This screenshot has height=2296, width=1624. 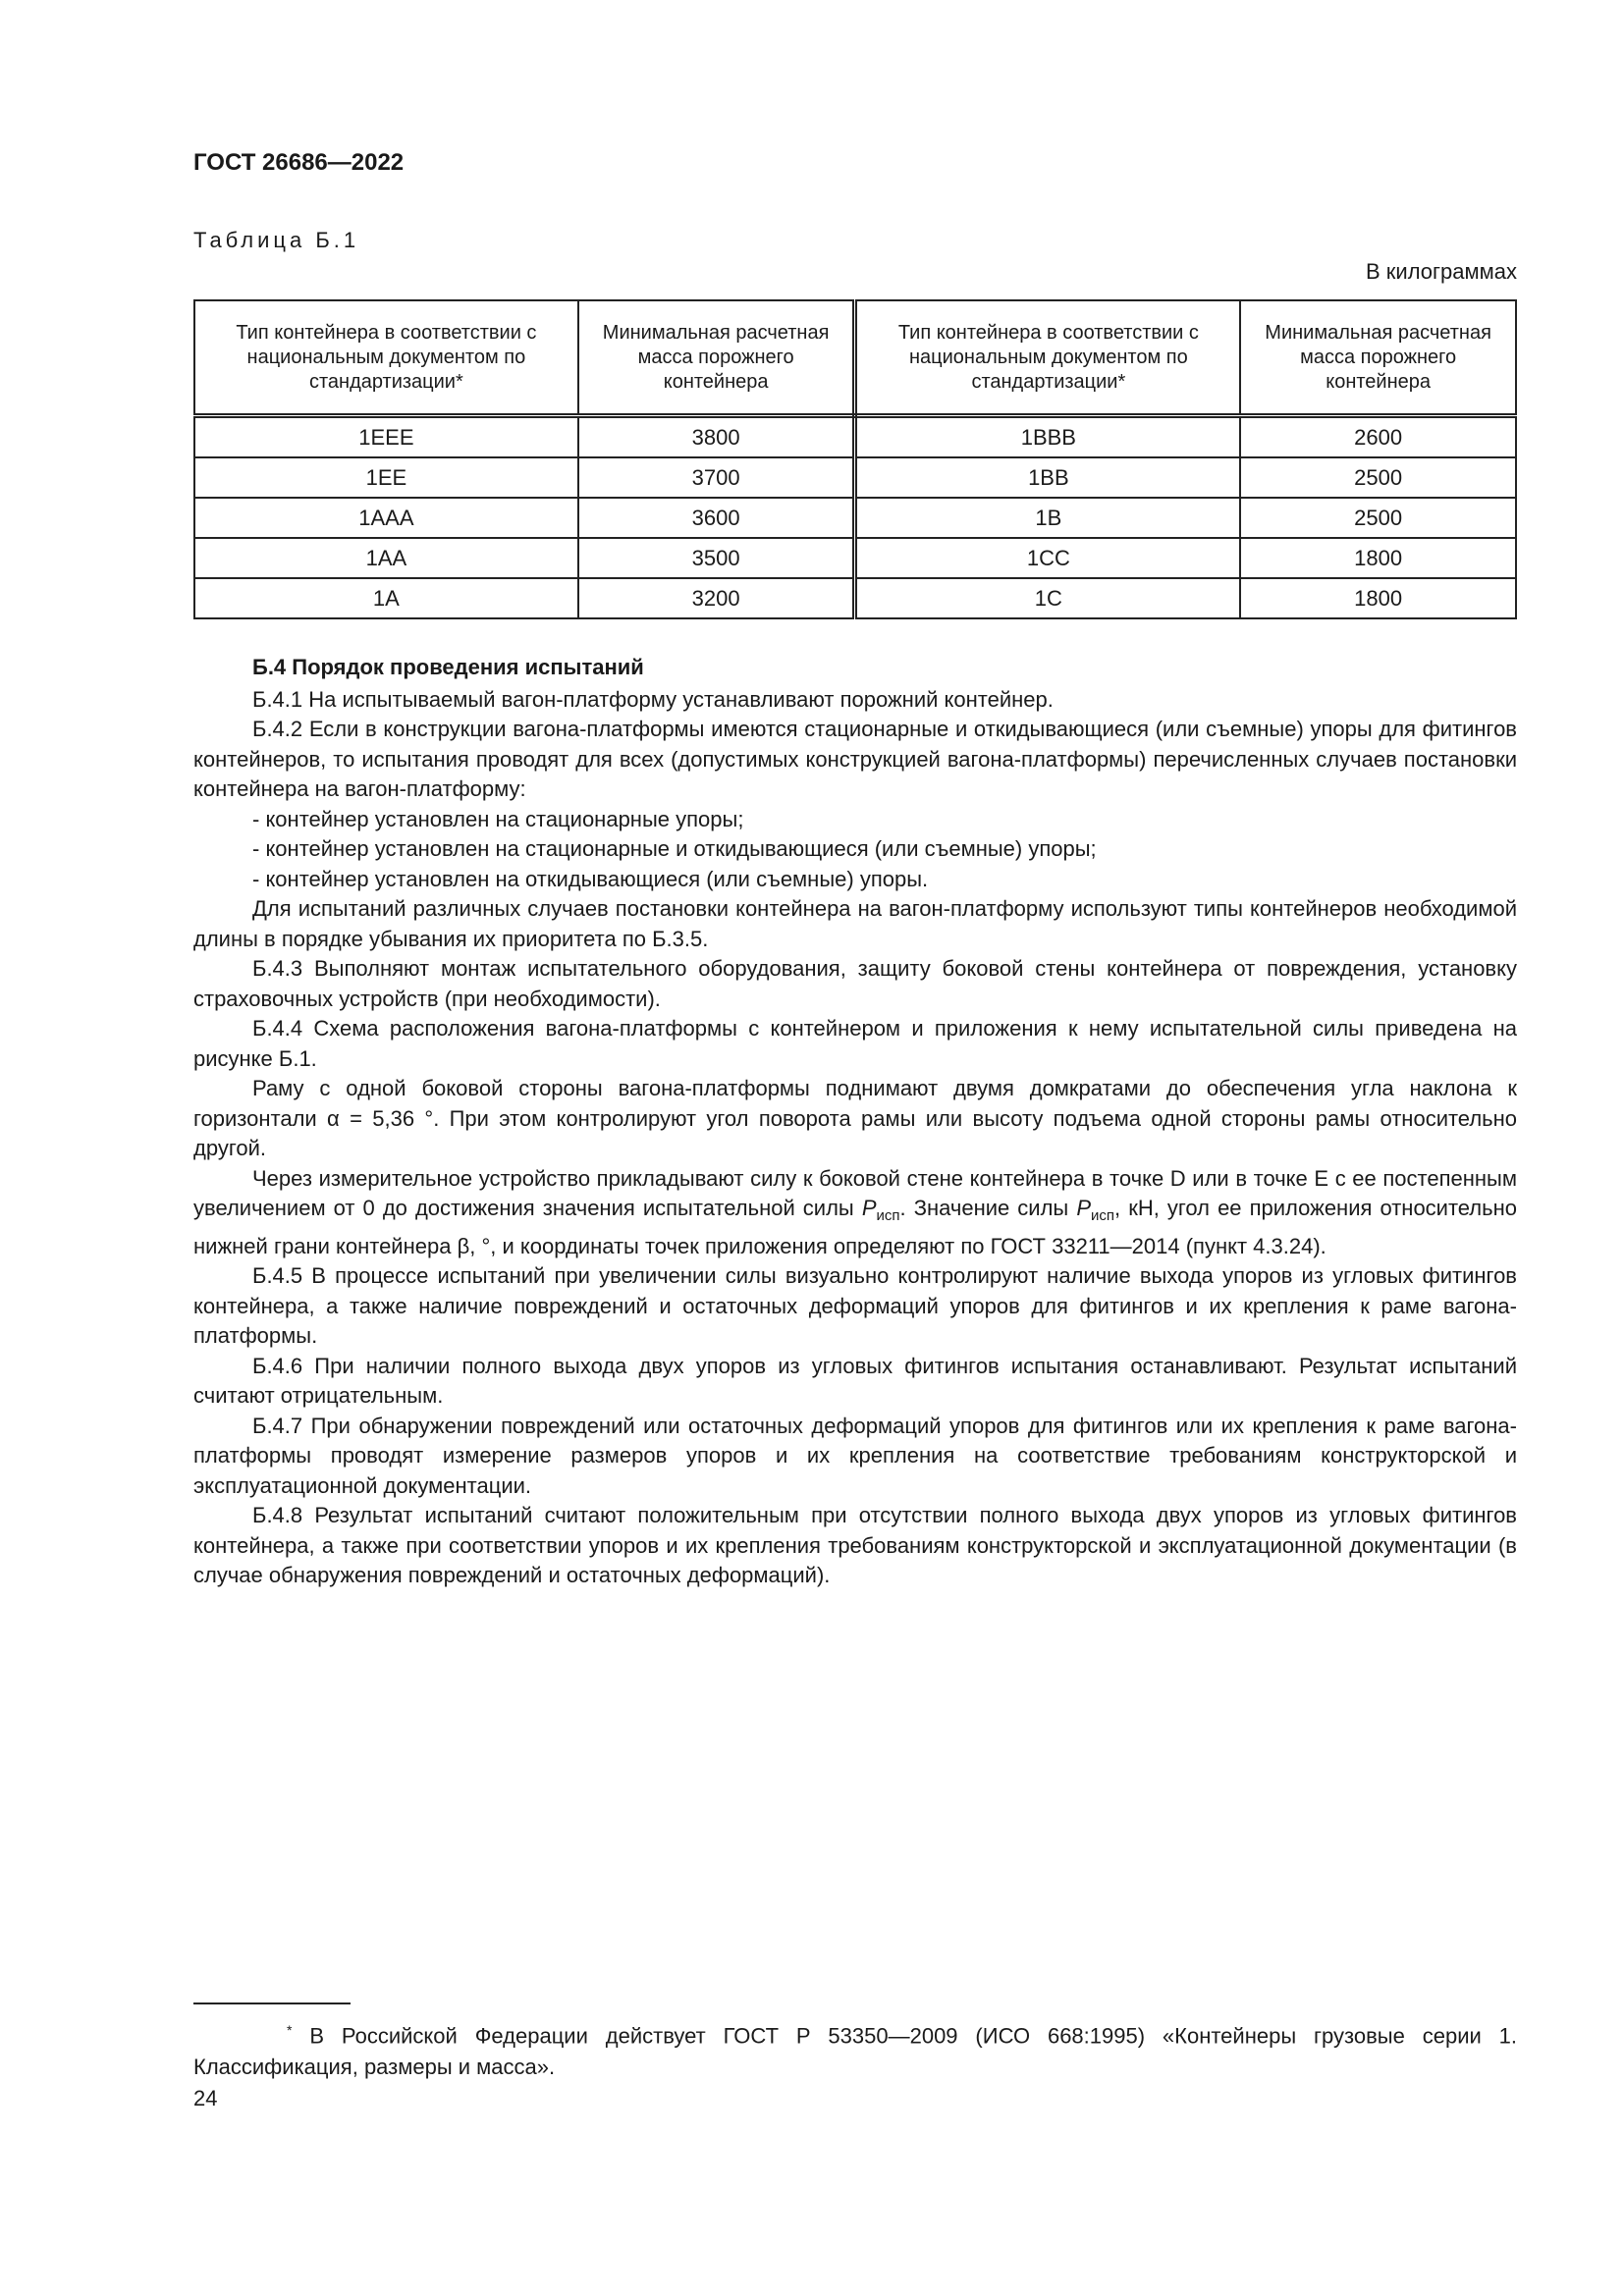 I want to click on table-cell: 2600, so click(x=1378, y=436).